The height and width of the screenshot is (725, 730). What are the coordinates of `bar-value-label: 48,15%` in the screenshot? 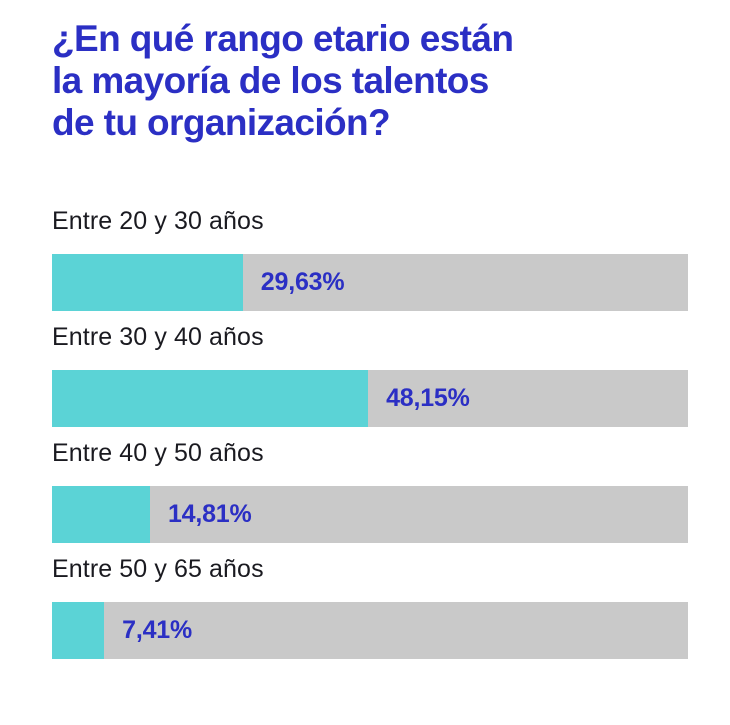 It's located at (428, 398).